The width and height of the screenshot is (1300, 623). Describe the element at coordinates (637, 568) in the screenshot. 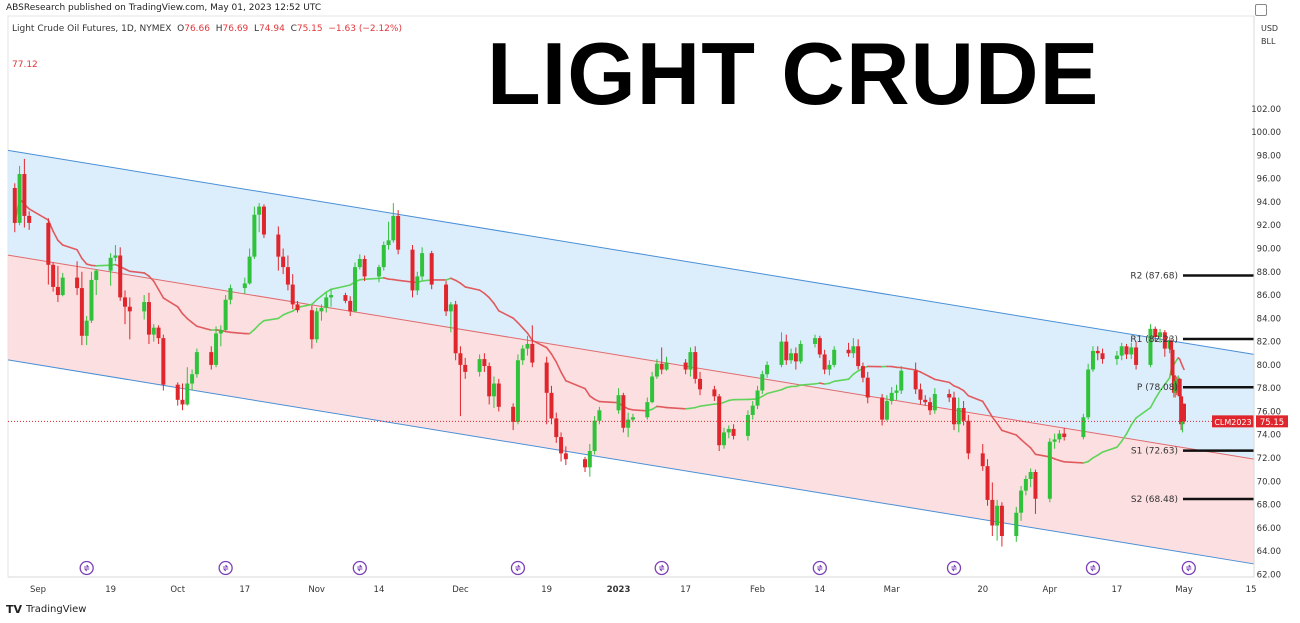

I see `event-markers` at that location.